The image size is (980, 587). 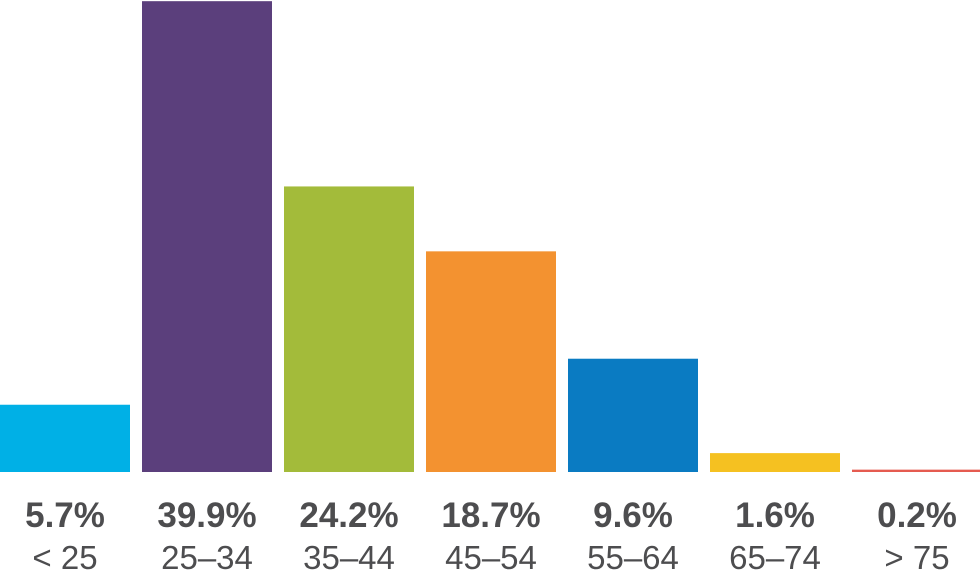 What do you see at coordinates (633, 515) in the screenshot?
I see `value-label-4: 9.6%` at bounding box center [633, 515].